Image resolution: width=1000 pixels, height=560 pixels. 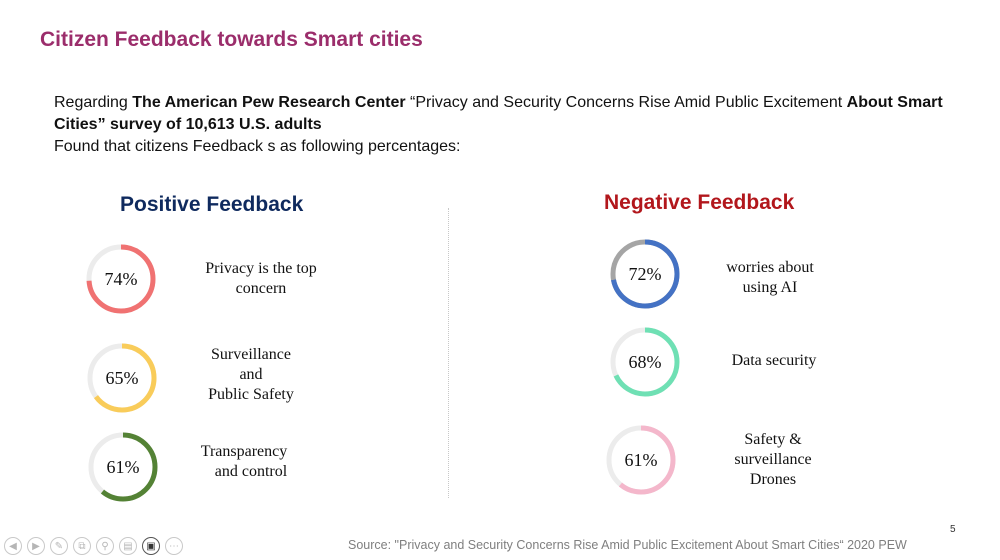 What do you see at coordinates (82, 546) in the screenshot?
I see `copy-icon: ⧉` at bounding box center [82, 546].